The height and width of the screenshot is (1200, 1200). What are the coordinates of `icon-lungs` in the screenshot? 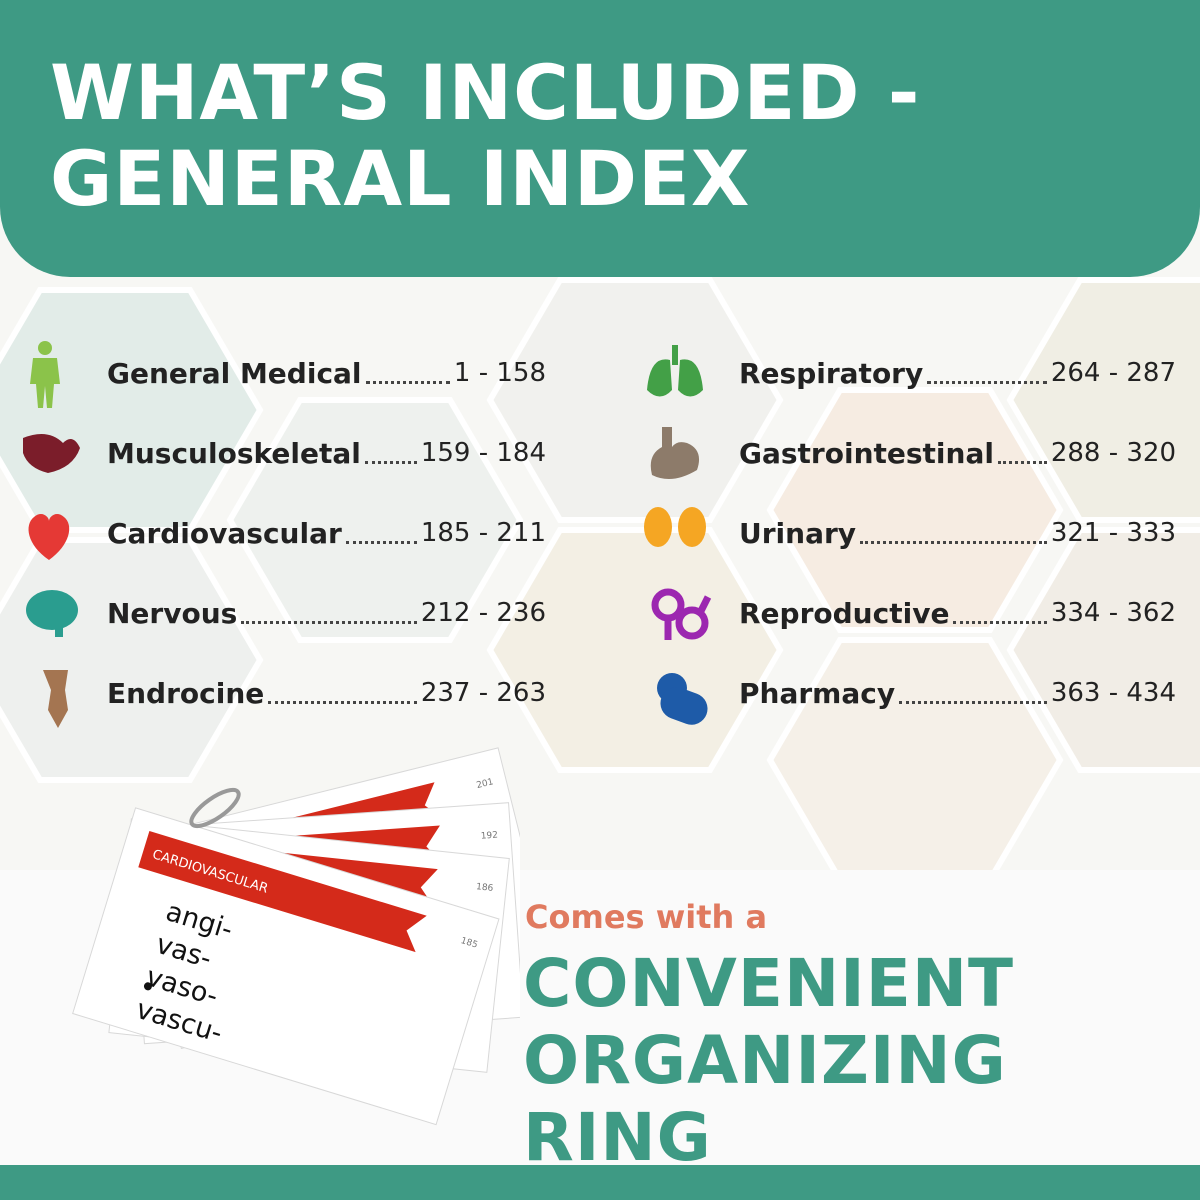 It's located at (675, 371).